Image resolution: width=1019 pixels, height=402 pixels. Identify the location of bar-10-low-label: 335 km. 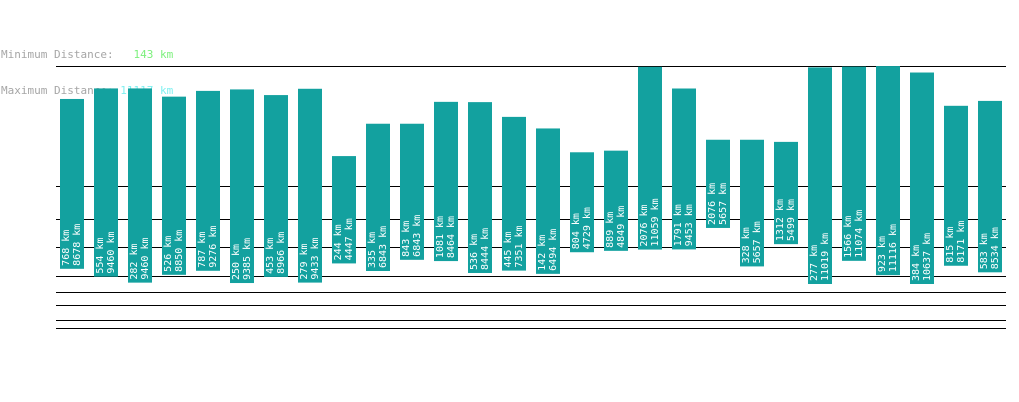
(372, 250).